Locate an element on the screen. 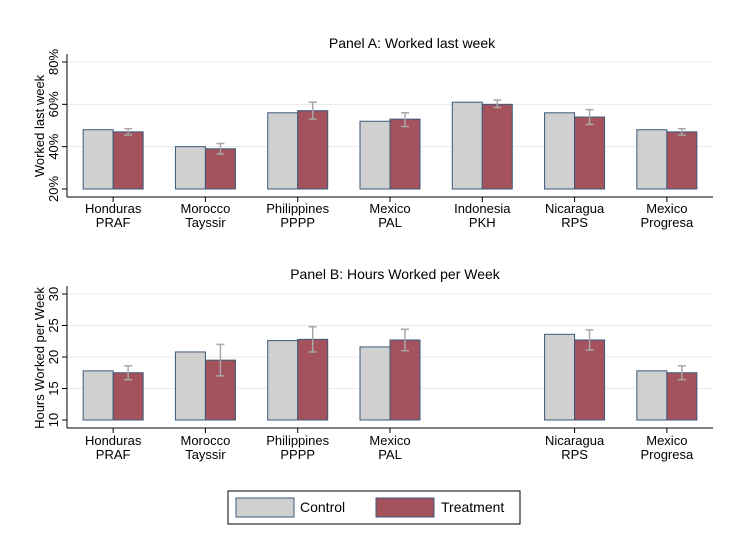  y-tick-label: 30 is located at coordinates (53, 294).